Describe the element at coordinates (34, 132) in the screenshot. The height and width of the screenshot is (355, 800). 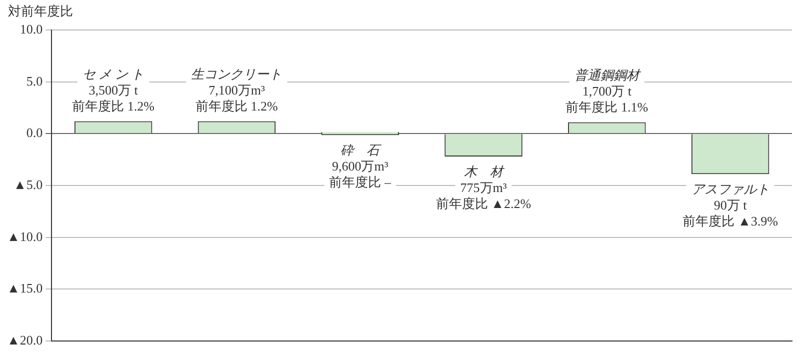
I see `y-tick-label: 0.0` at that location.